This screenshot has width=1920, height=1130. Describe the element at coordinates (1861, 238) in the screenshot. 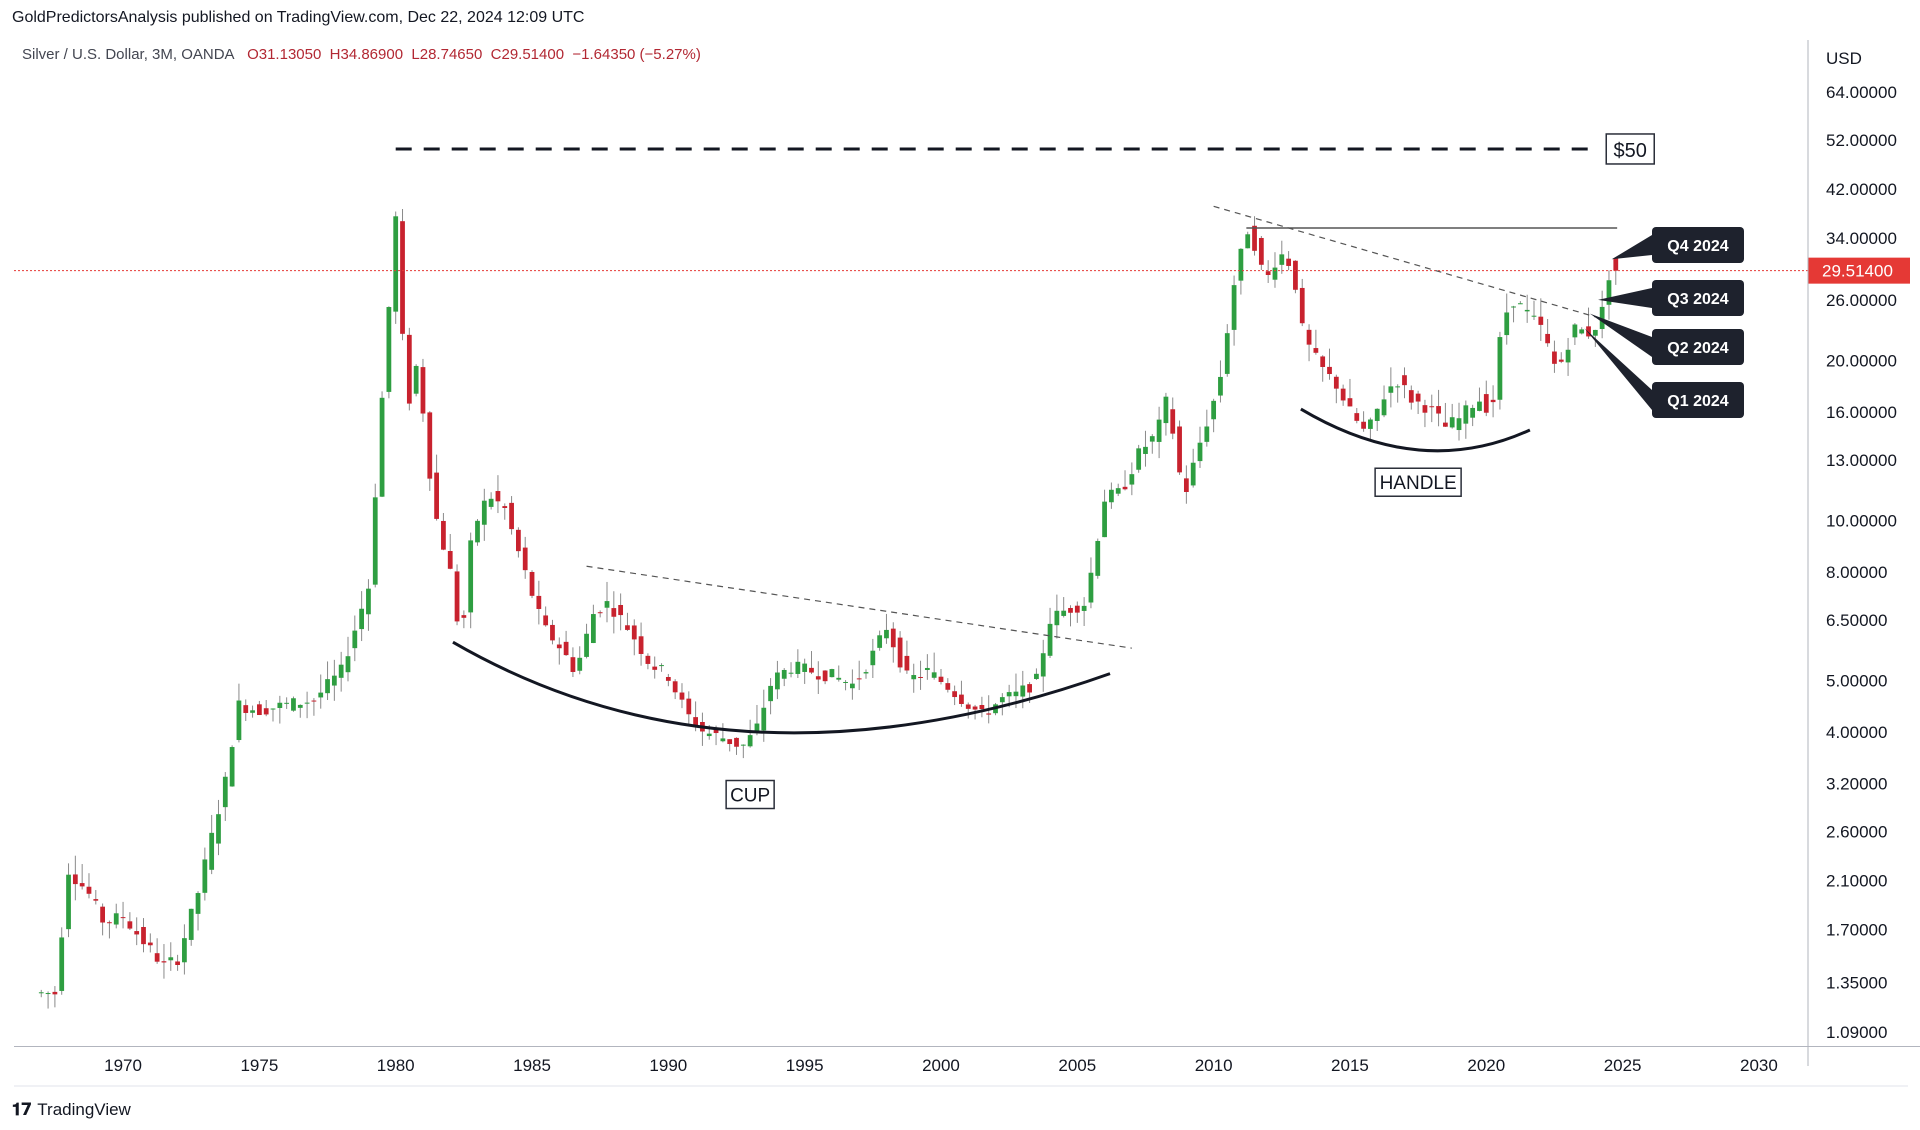

I see `y-tick-label: 34.00000` at that location.